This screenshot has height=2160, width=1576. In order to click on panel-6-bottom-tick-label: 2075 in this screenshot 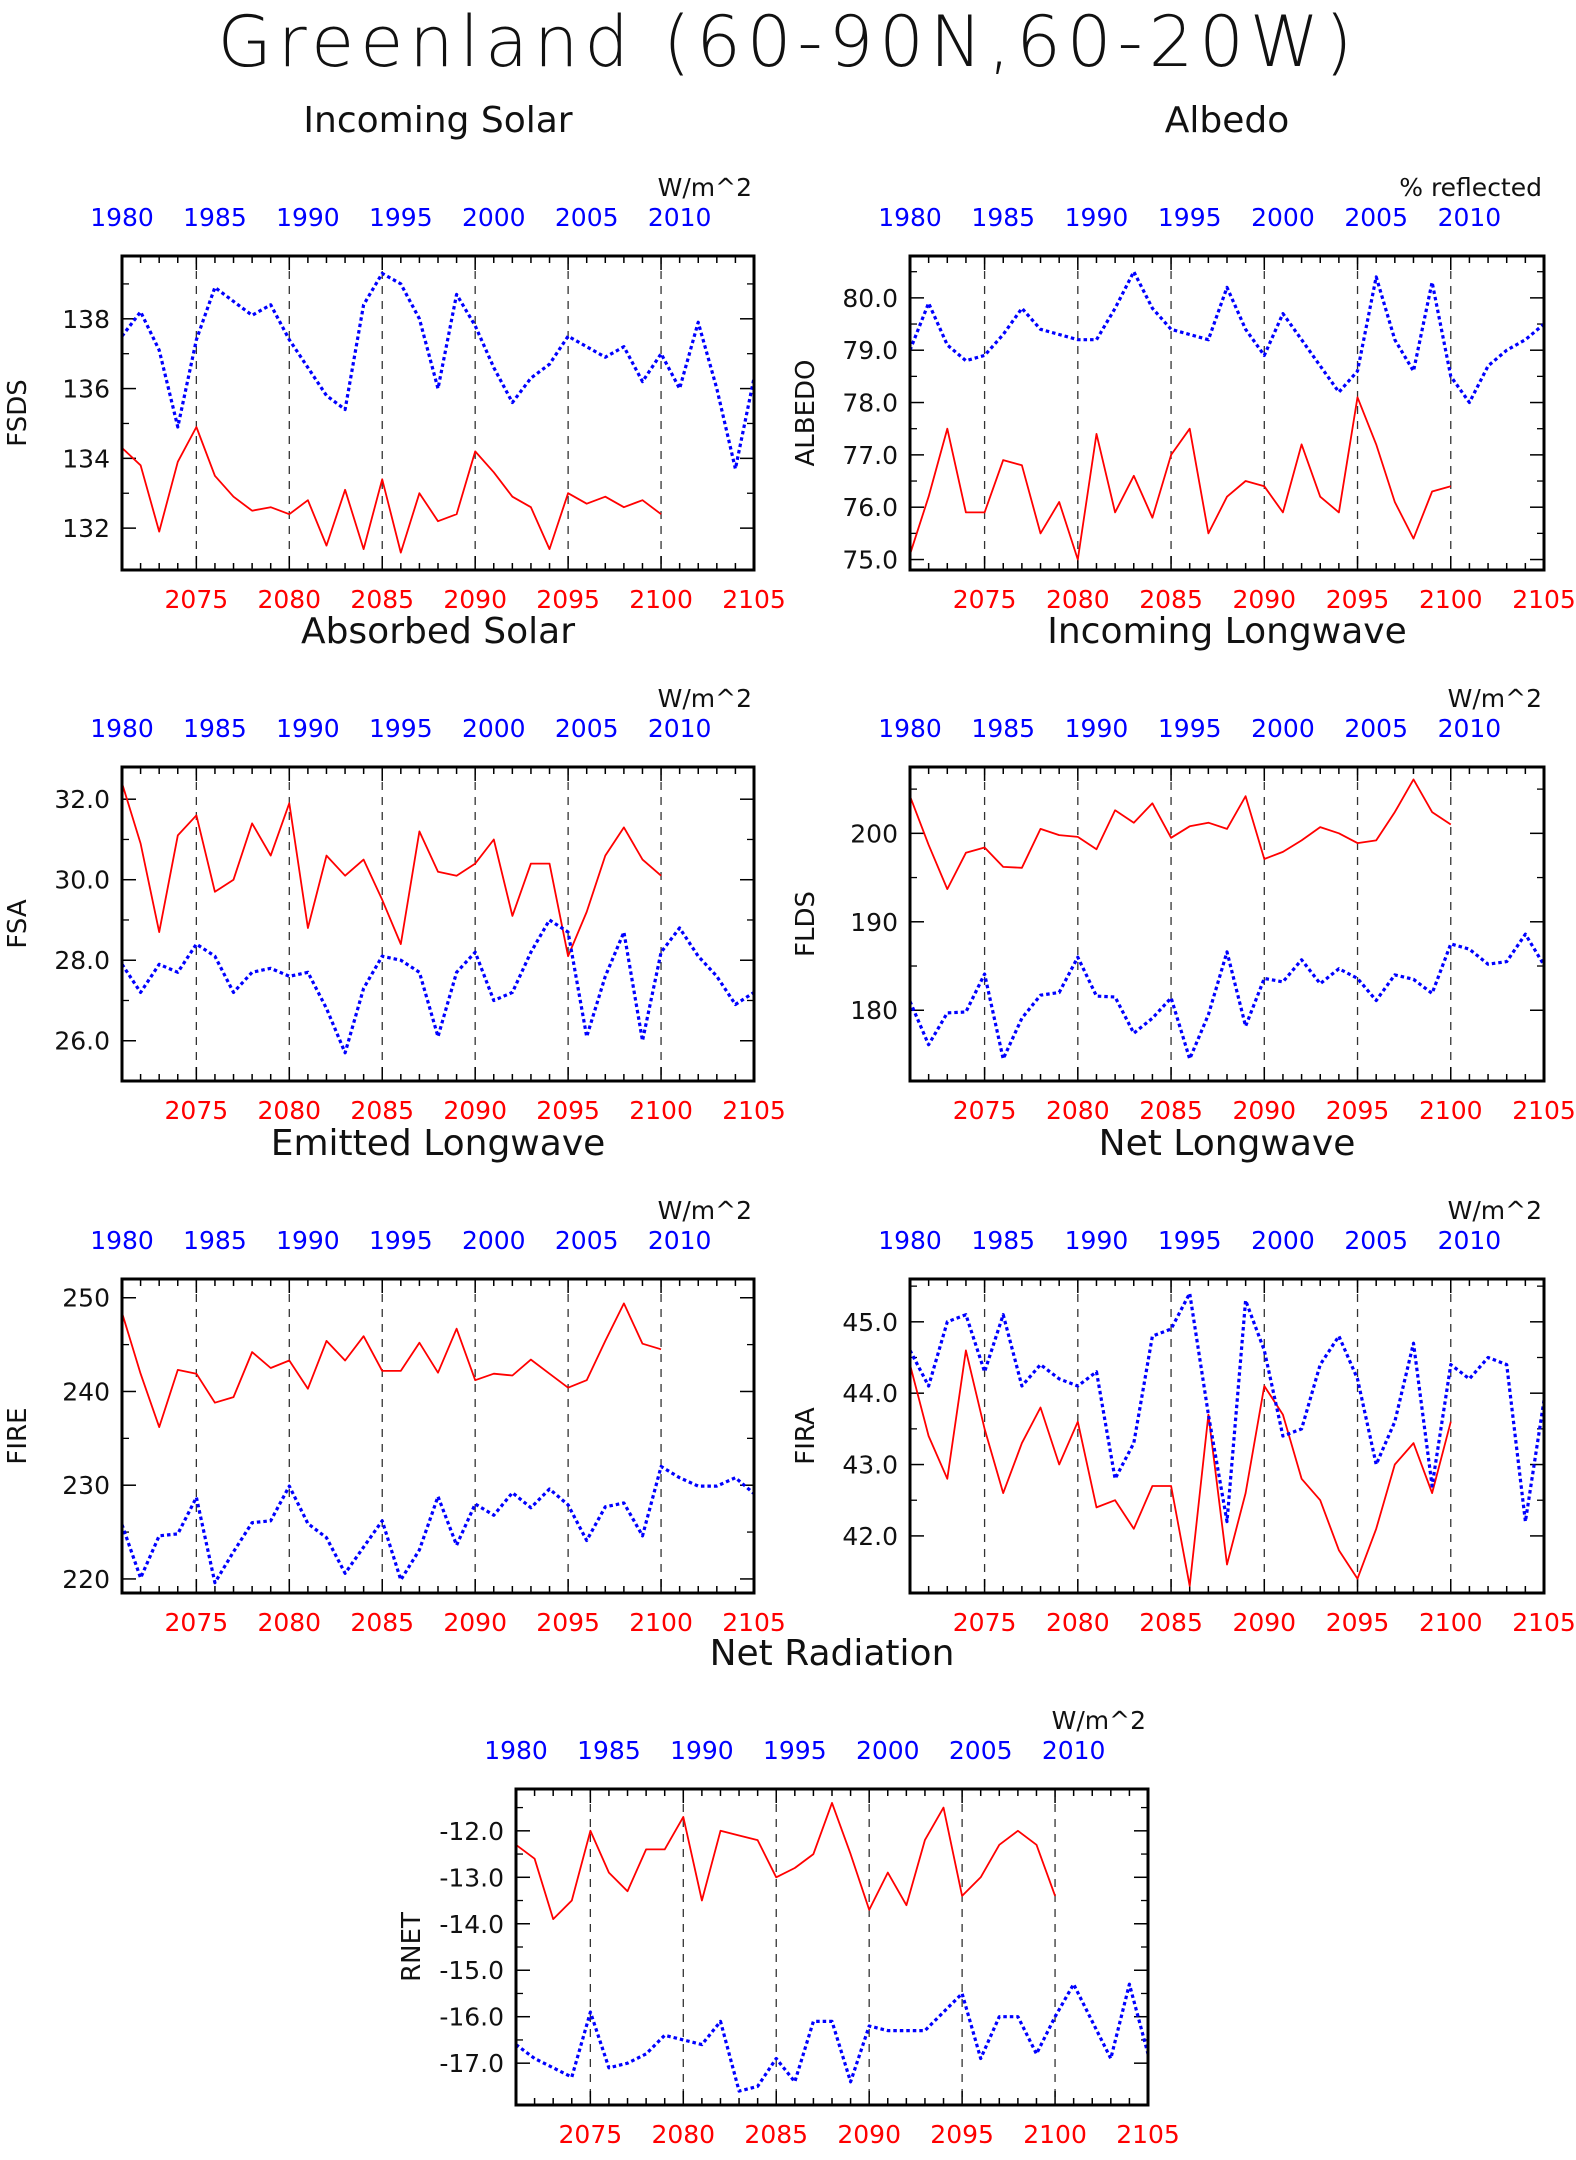, I will do `click(985, 1622)`.